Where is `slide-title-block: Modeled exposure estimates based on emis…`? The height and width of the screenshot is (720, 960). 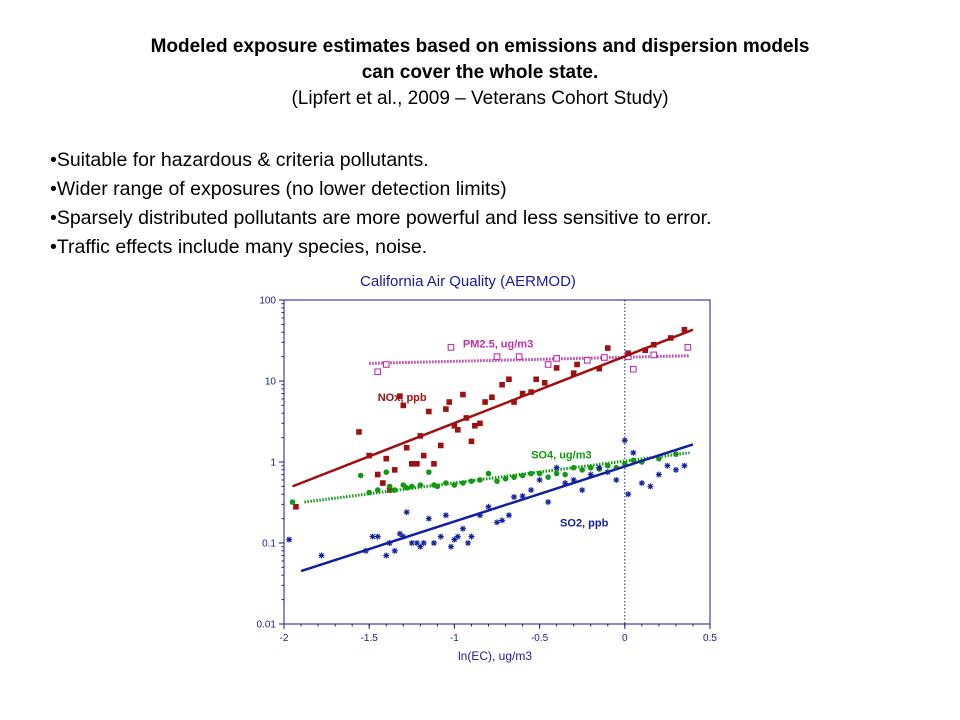 slide-title-block: Modeled exposure estimates based on emis… is located at coordinates (480, 73).